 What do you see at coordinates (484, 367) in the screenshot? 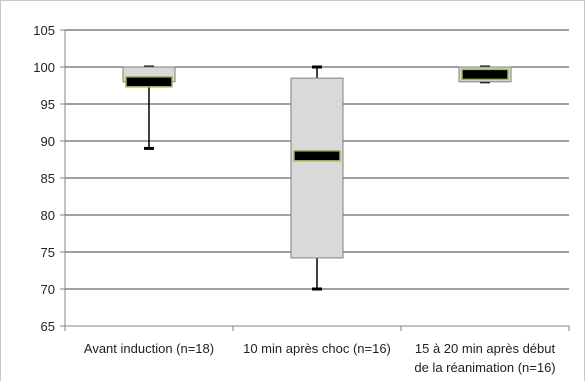
I see `x-tick-label: de la réanimation (n=16)` at bounding box center [484, 367].